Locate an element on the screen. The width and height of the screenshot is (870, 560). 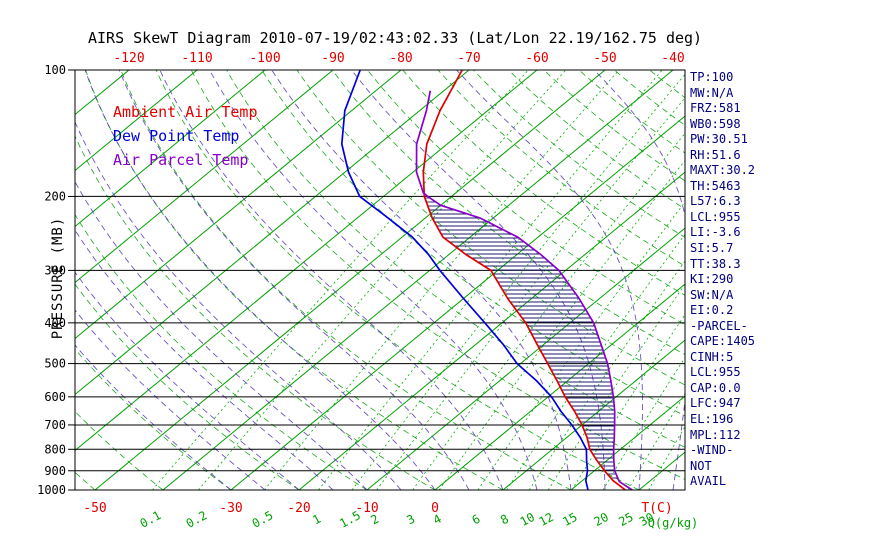
stats-line: SI:5.7 is located at coordinates (712, 248).